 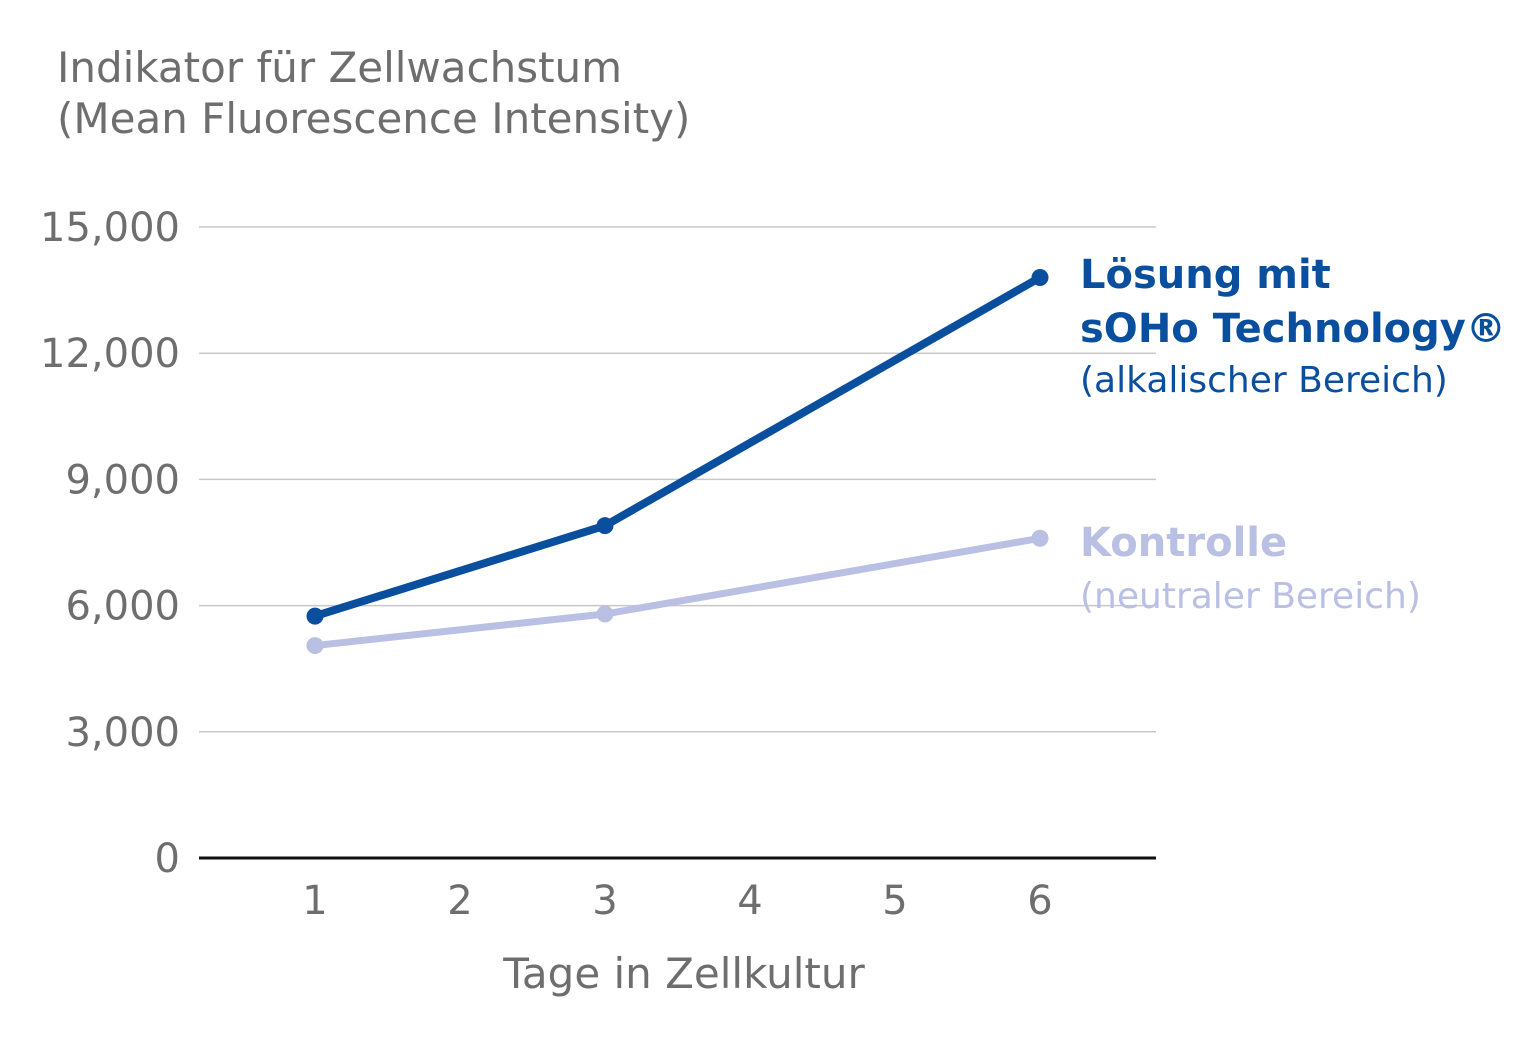 What do you see at coordinates (894, 901) in the screenshot?
I see `x-tick-label: 5` at bounding box center [894, 901].